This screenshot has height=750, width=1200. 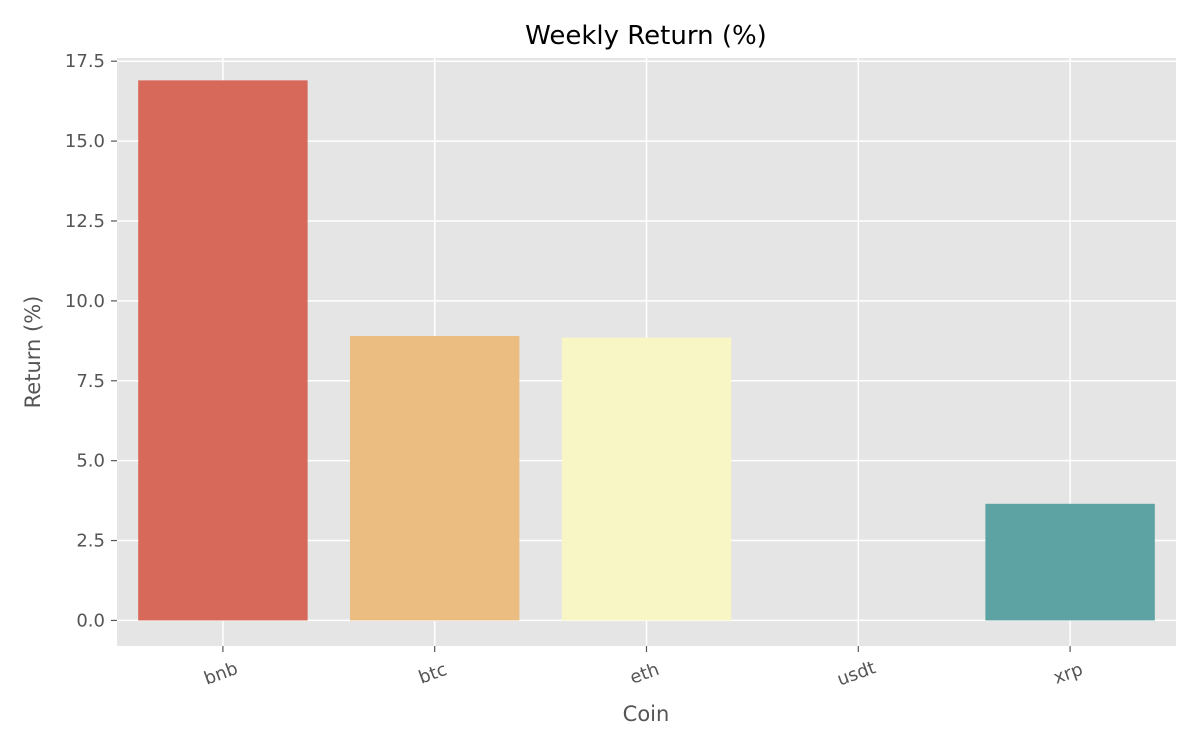 I want to click on y-tick-label: 10.0, so click(x=85, y=301).